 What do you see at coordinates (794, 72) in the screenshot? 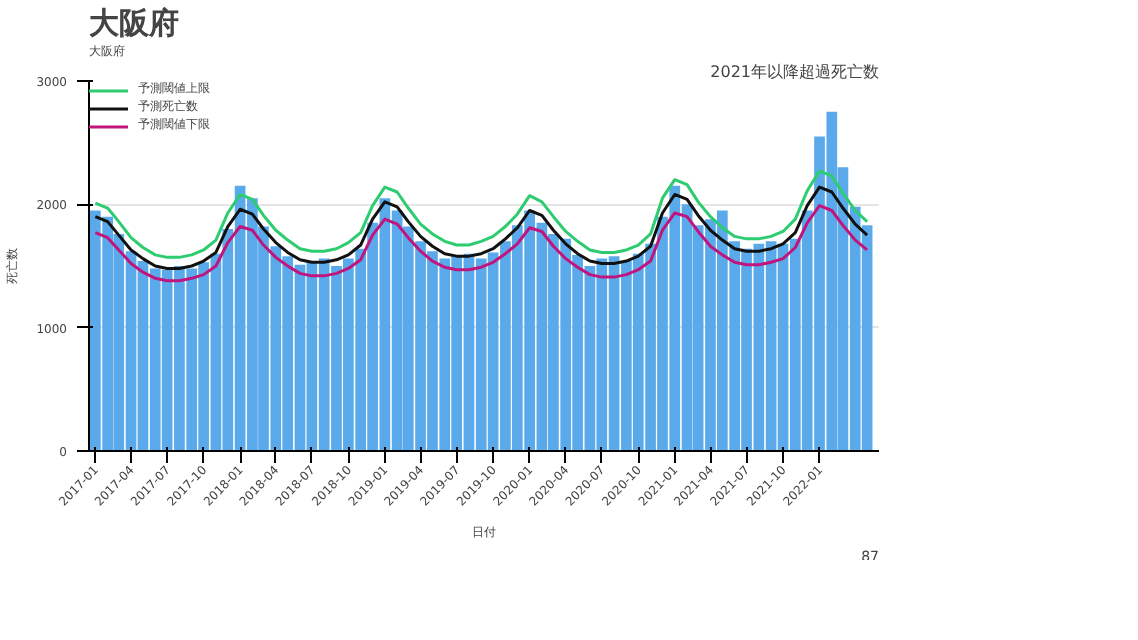
I see `text: 2021年以降超過死亡数` at bounding box center [794, 72].